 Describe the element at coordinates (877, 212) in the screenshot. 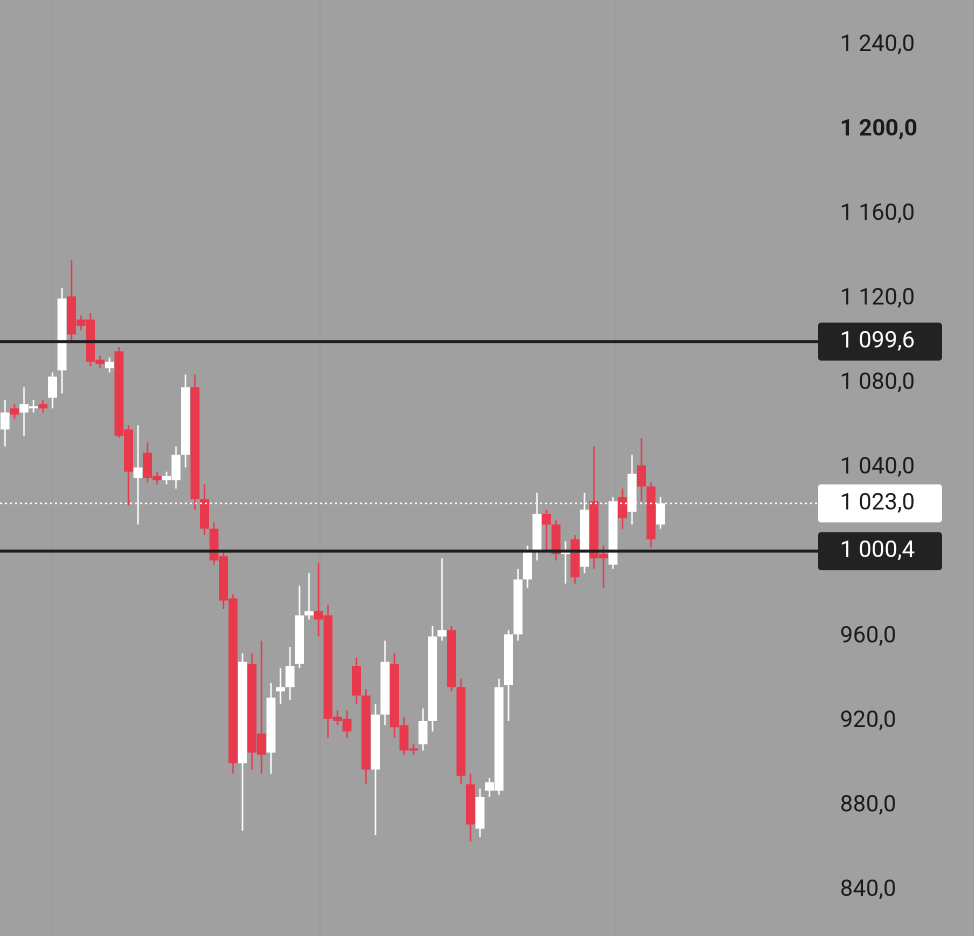

I see `y-tick-label: 1 160,0` at that location.